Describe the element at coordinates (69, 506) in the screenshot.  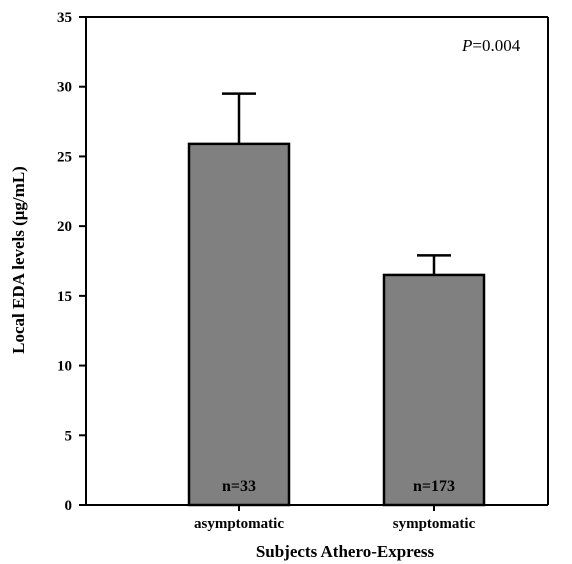
I see `y-tick-label: 0` at that location.